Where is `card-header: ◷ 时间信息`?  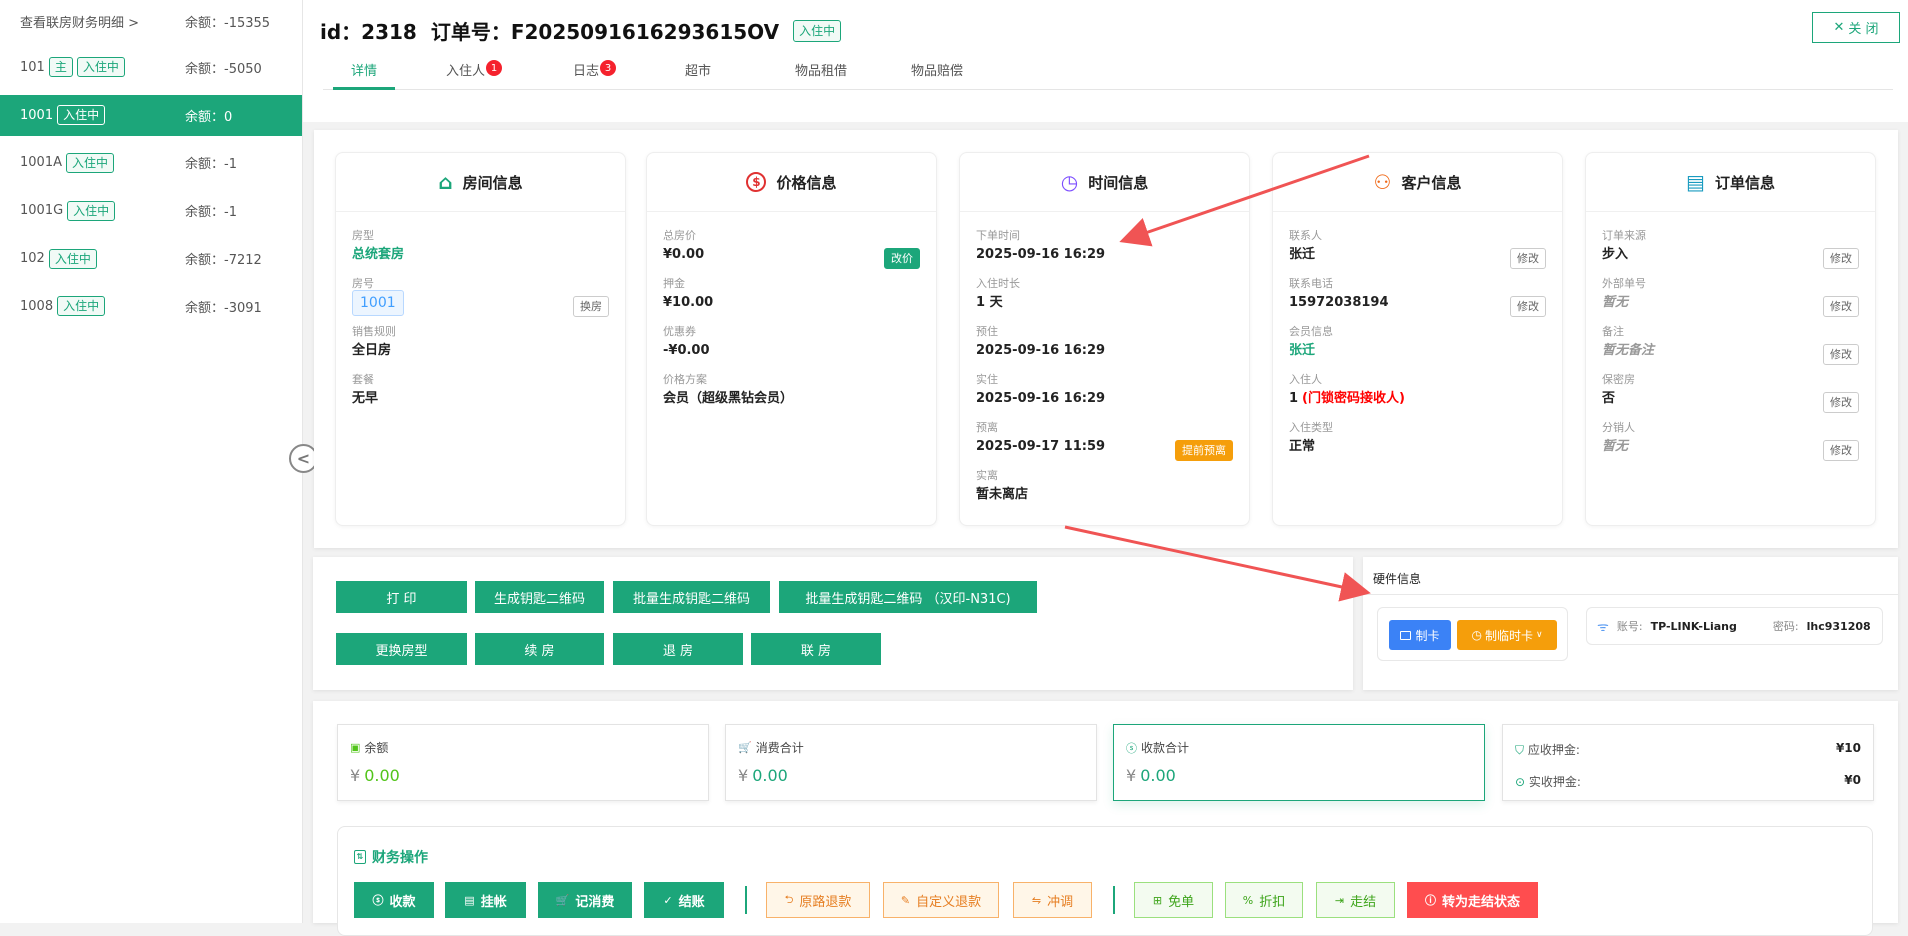
card-header: ◷ 时间信息 is located at coordinates (1104, 182).